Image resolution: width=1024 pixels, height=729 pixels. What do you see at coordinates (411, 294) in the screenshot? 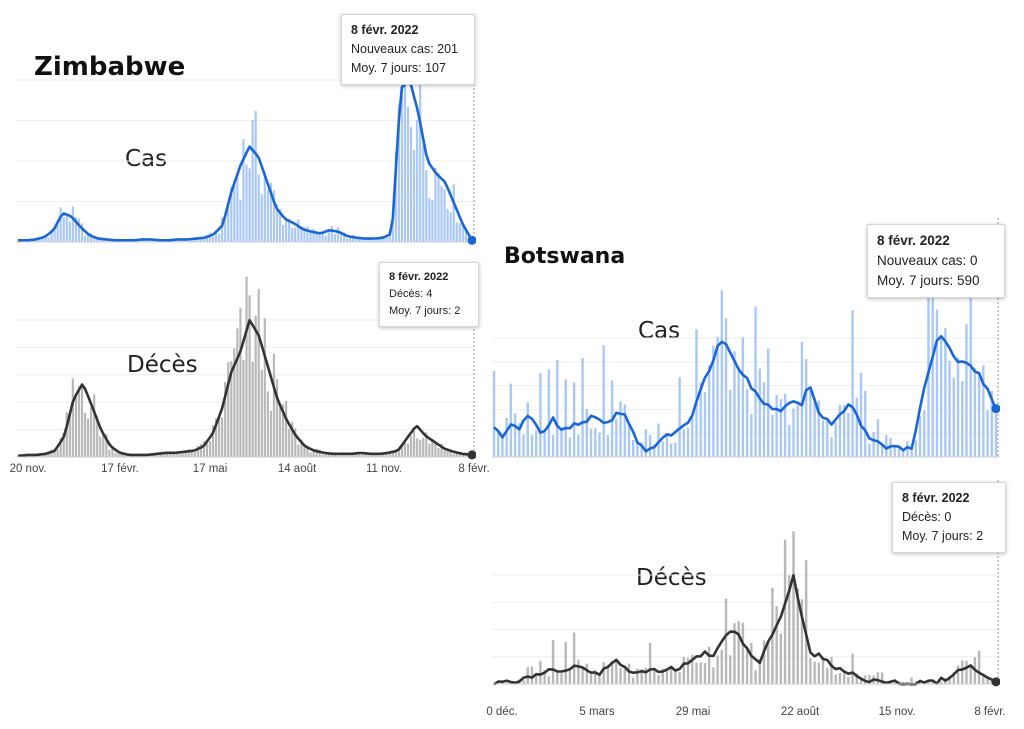
I see `tooltip-deaths: Décès: 4` at bounding box center [411, 294].